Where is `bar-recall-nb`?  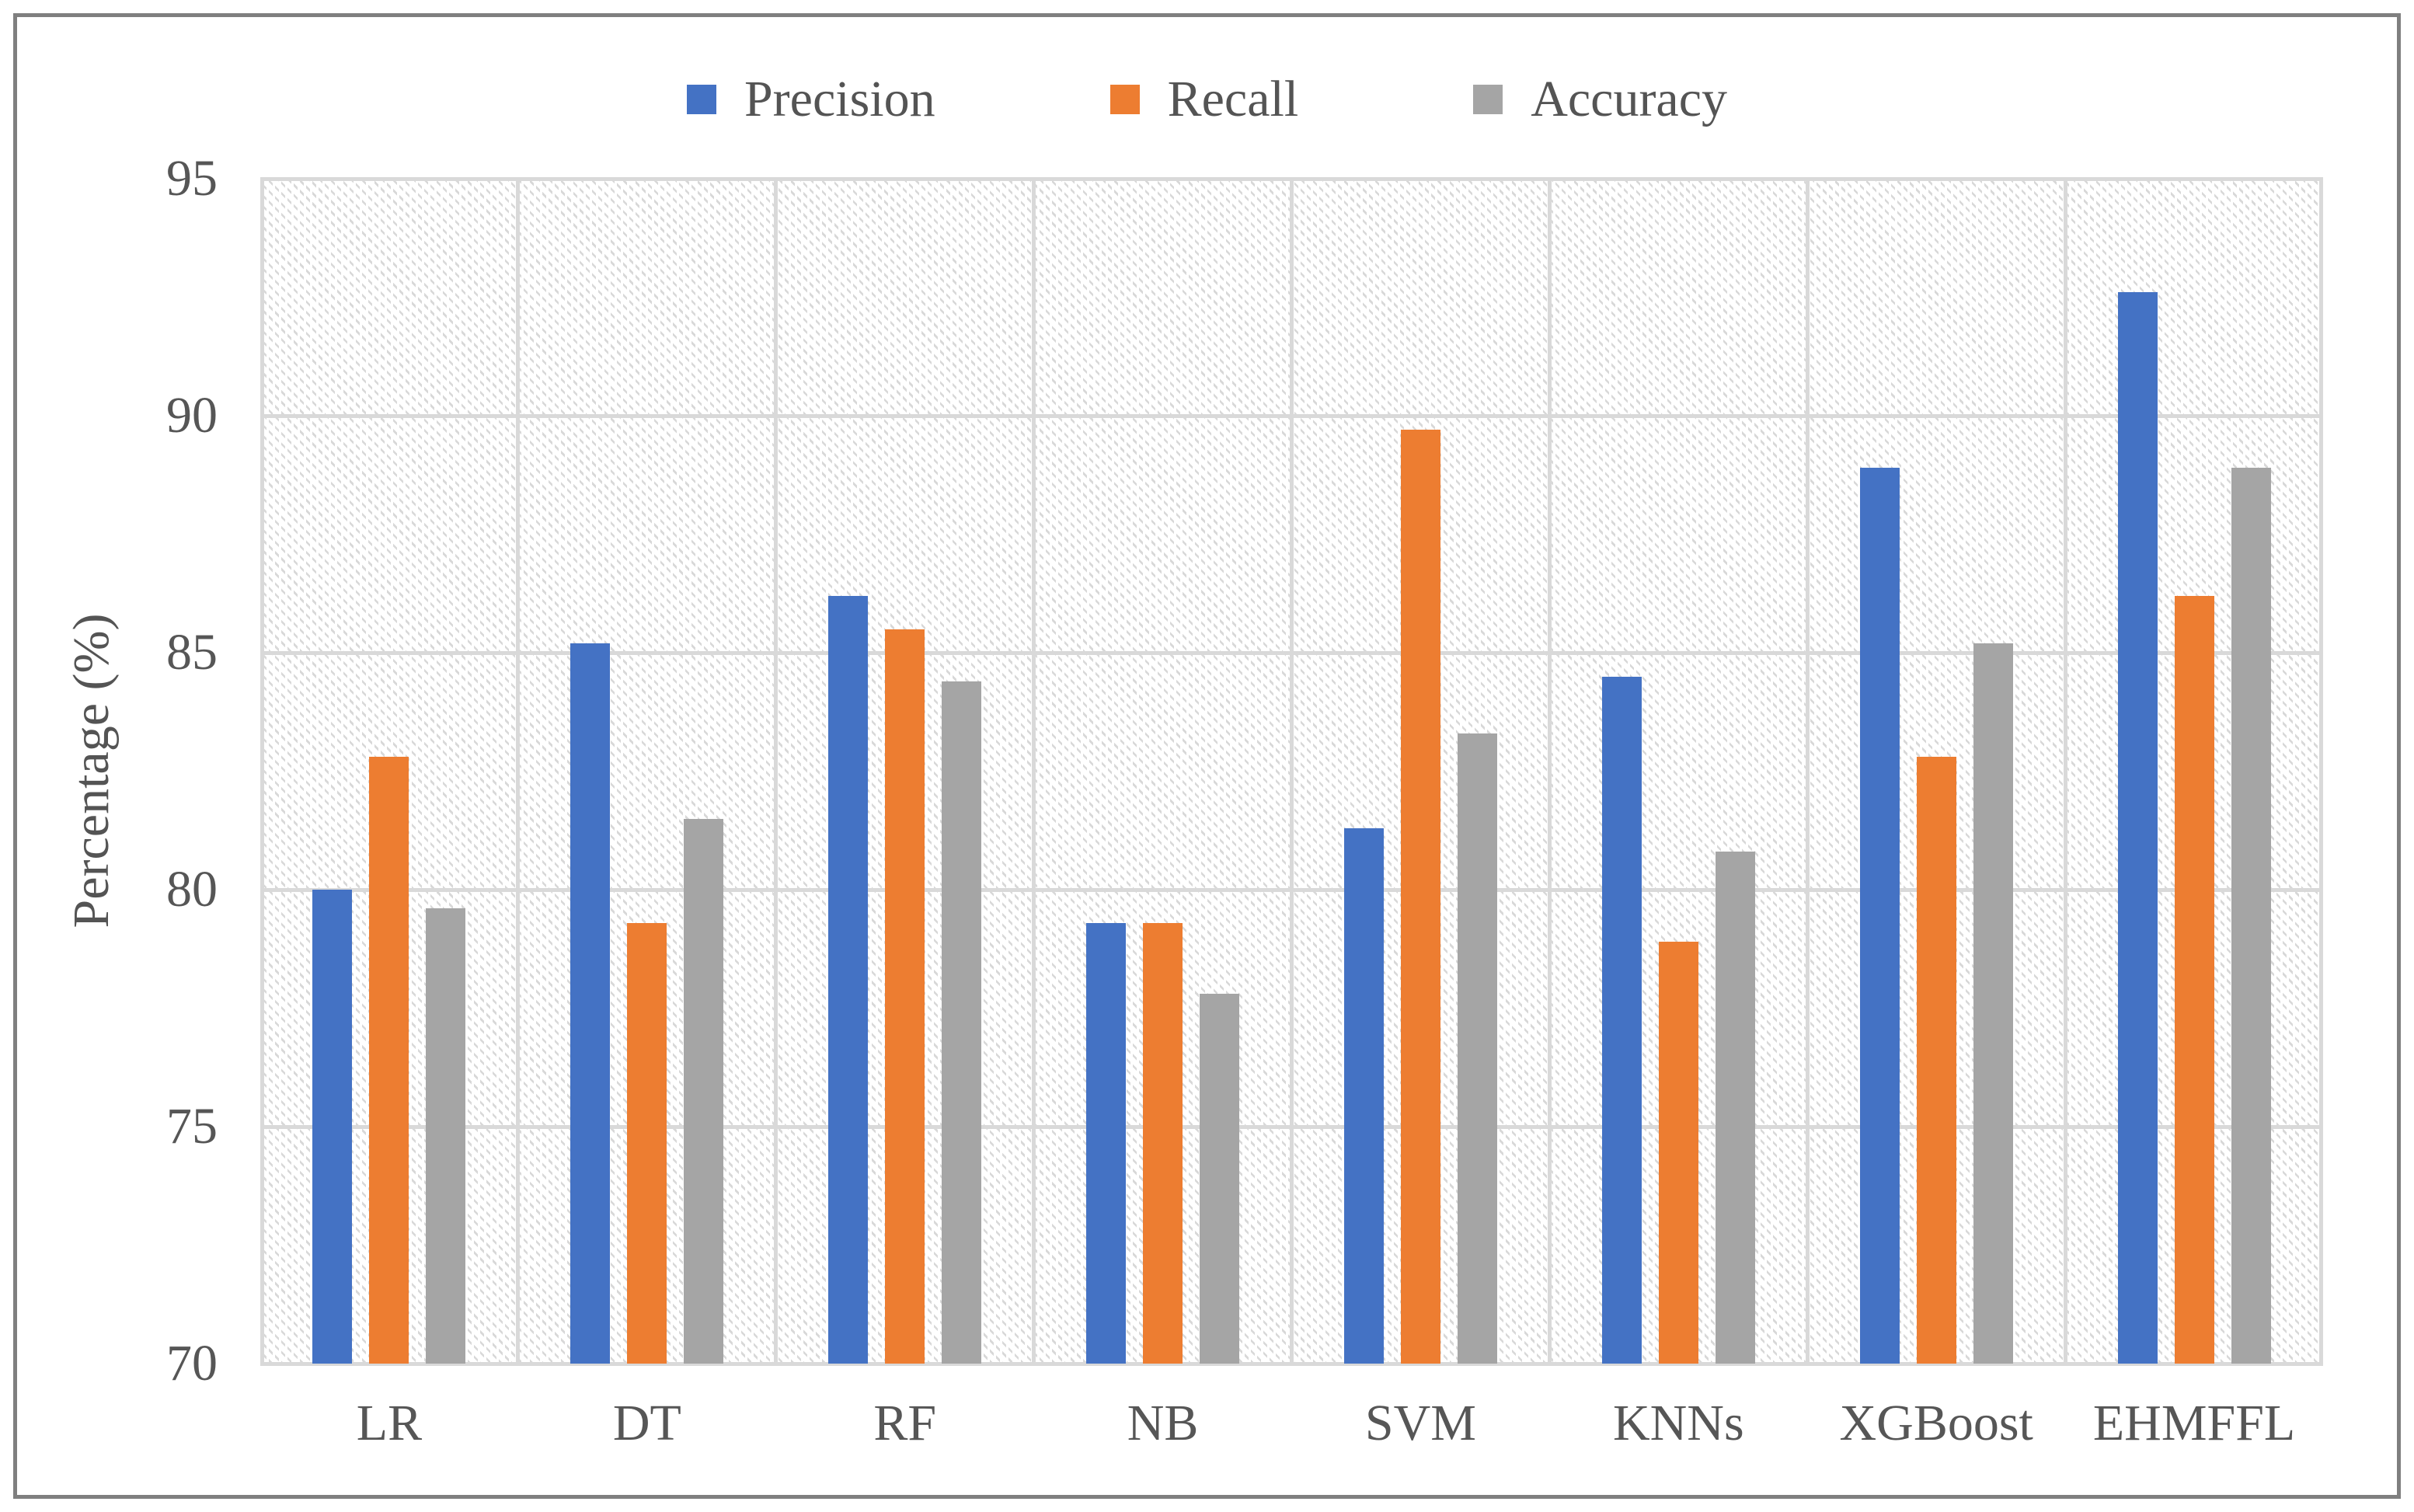 bar-recall-nb is located at coordinates (1163, 1143).